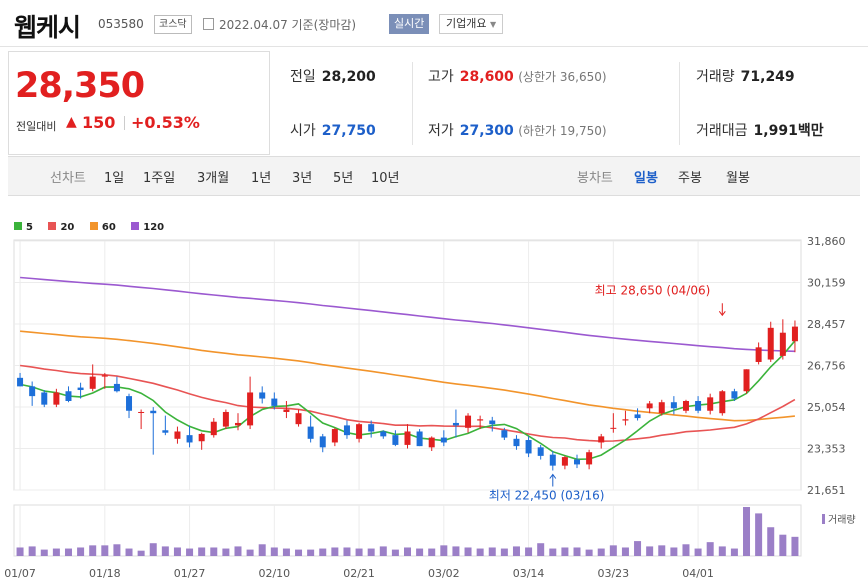 The image size is (868, 581). What do you see at coordinates (444, 573) in the screenshot?
I see `x-tick-label: 03/02` at bounding box center [444, 573].